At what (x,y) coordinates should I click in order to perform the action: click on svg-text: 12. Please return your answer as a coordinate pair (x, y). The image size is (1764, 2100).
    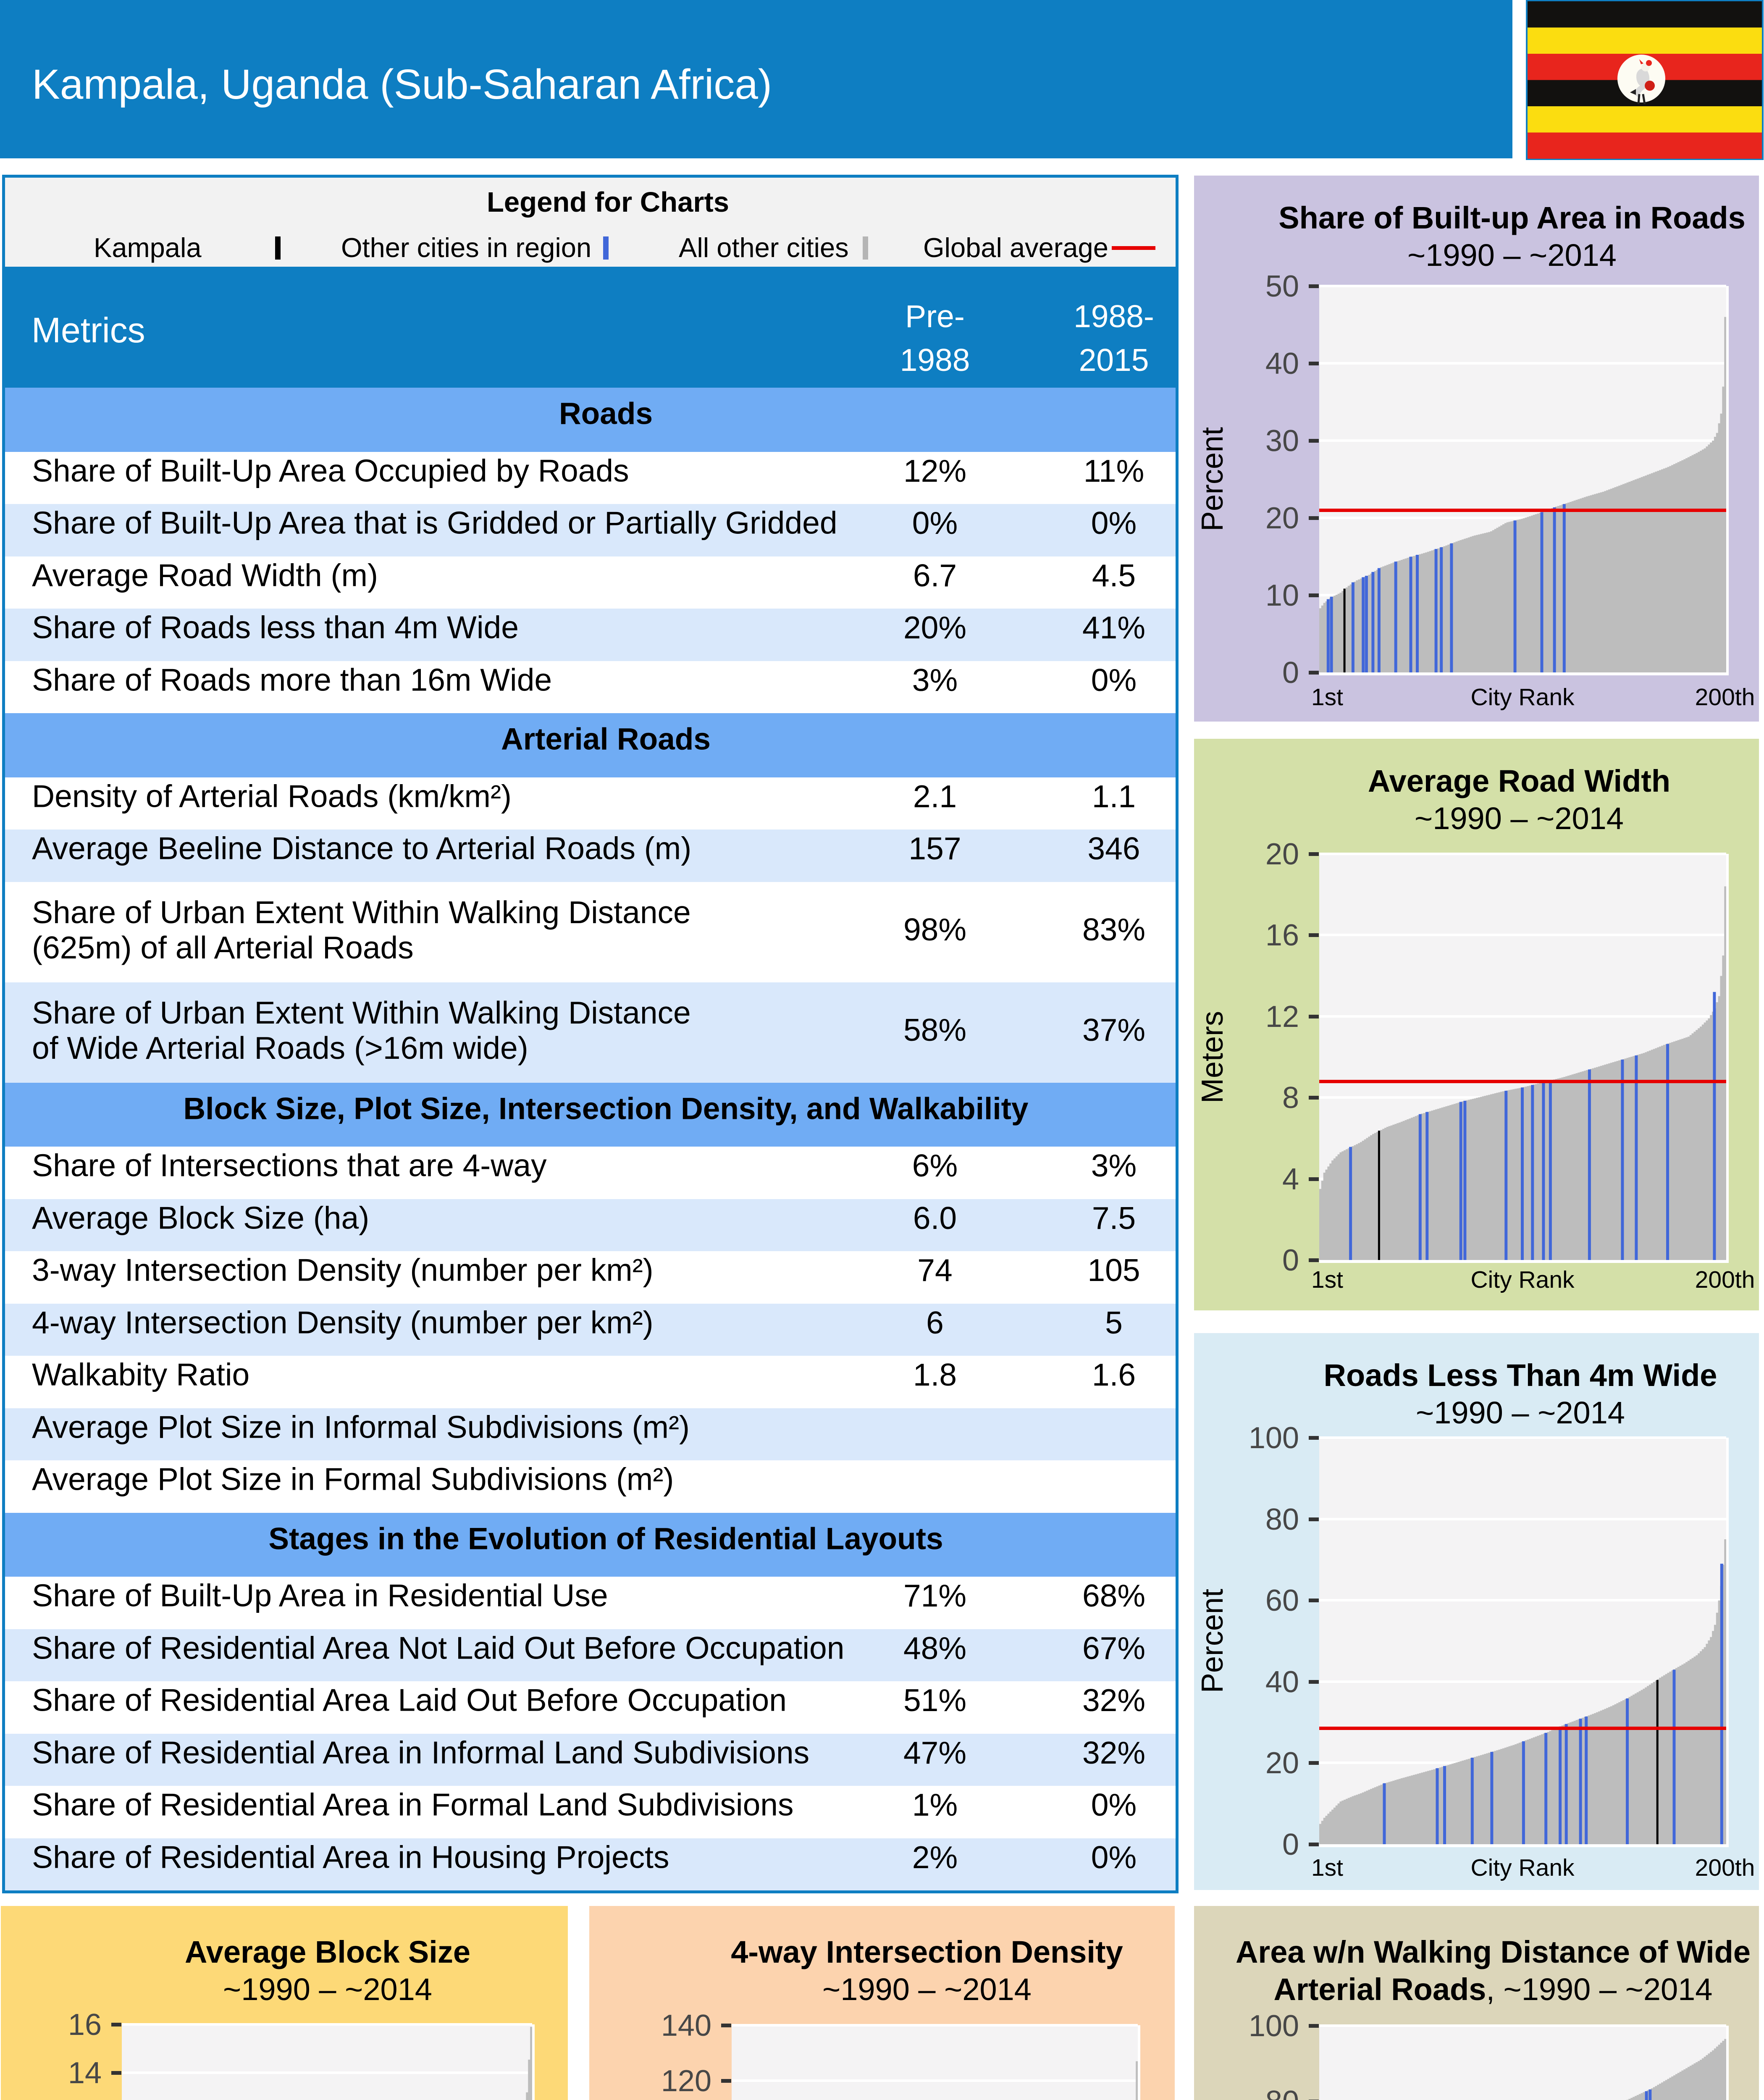
    Looking at the image, I should click on (1282, 1017).